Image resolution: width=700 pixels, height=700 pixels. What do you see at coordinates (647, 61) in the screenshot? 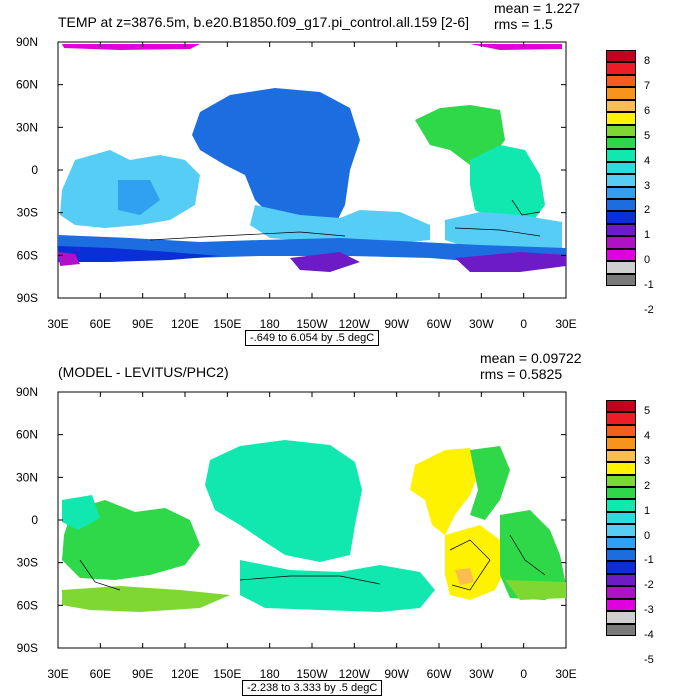
I see `colorbar-label: 8` at bounding box center [647, 61].